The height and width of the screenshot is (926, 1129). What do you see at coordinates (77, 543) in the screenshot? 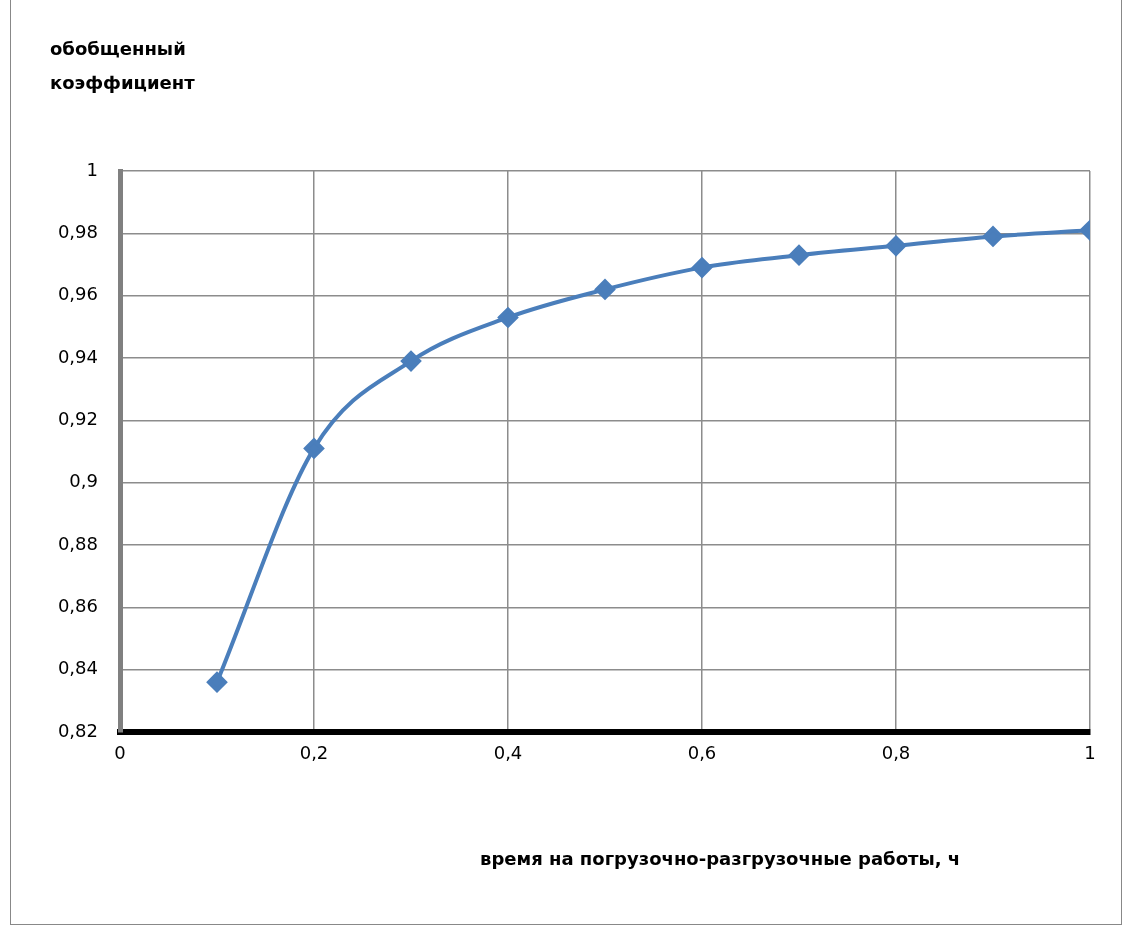
I see `y-tick-label: 0,88` at bounding box center [77, 543].